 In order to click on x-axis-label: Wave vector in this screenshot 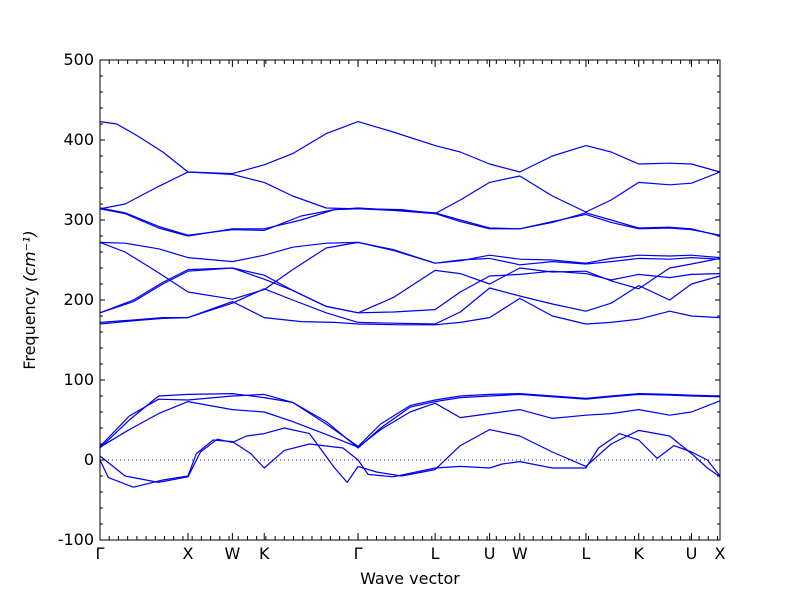, I will do `click(410, 578)`.